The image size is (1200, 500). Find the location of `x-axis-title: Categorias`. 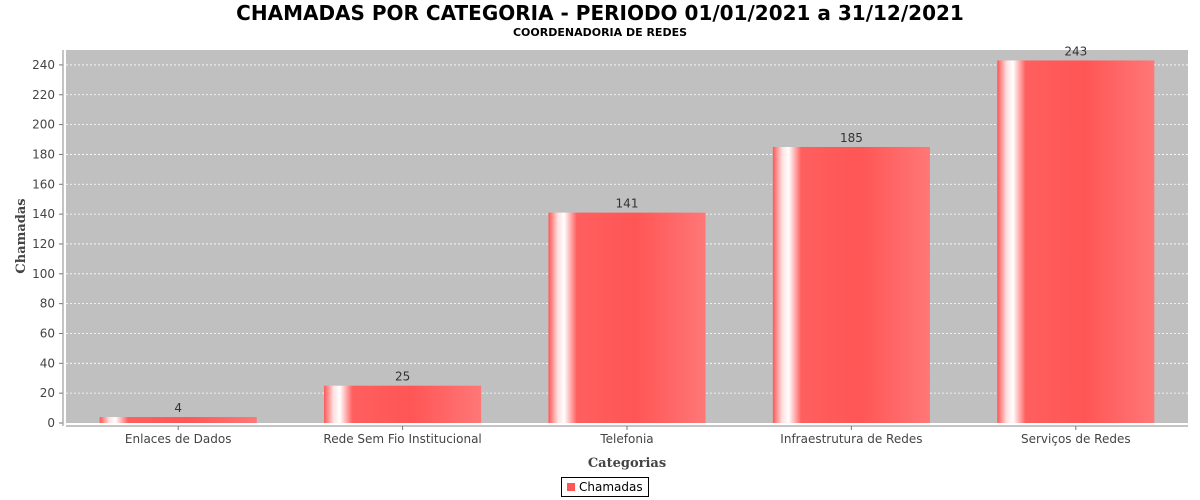

x-axis-title: Categorias is located at coordinates (627, 463).